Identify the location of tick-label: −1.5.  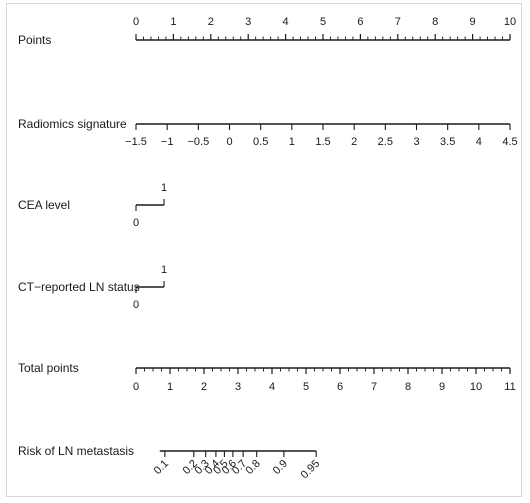
(136, 142).